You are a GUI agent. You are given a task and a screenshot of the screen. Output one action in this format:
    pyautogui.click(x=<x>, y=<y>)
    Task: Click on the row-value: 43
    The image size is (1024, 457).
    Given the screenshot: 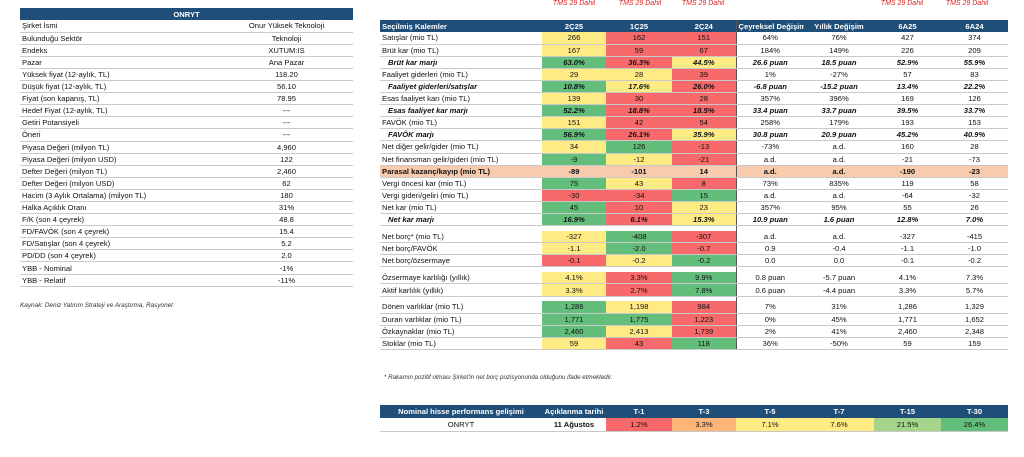 What is the action you would take?
    pyautogui.click(x=639, y=183)
    